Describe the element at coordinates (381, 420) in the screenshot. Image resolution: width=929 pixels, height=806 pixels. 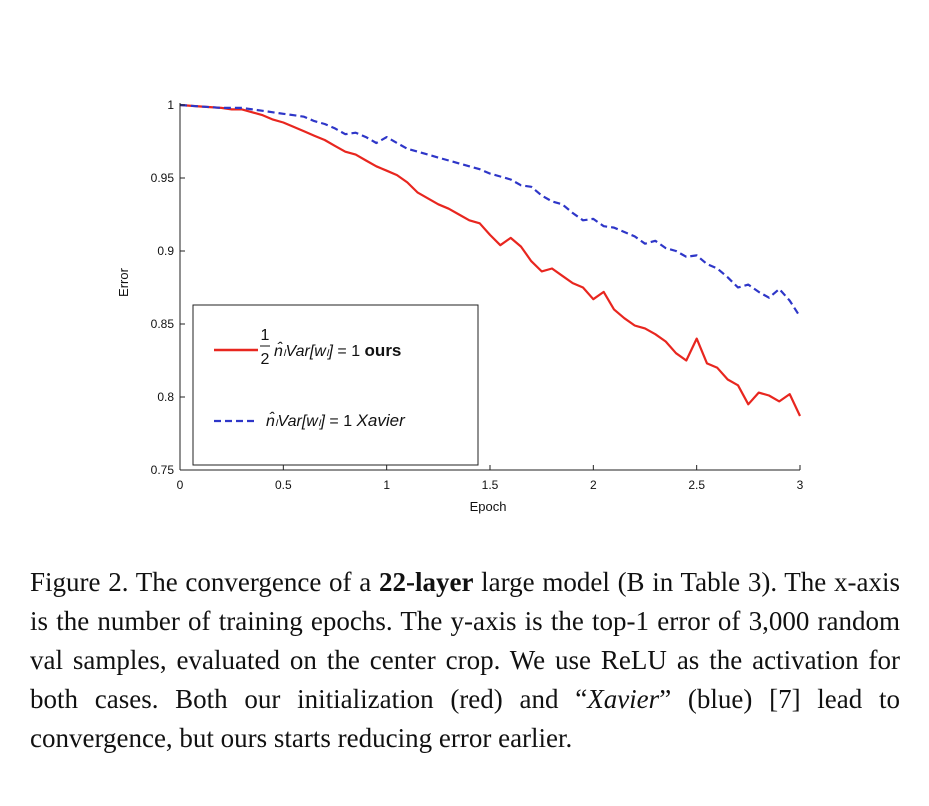
I see `legend-name-xavier: Xavier` at that location.